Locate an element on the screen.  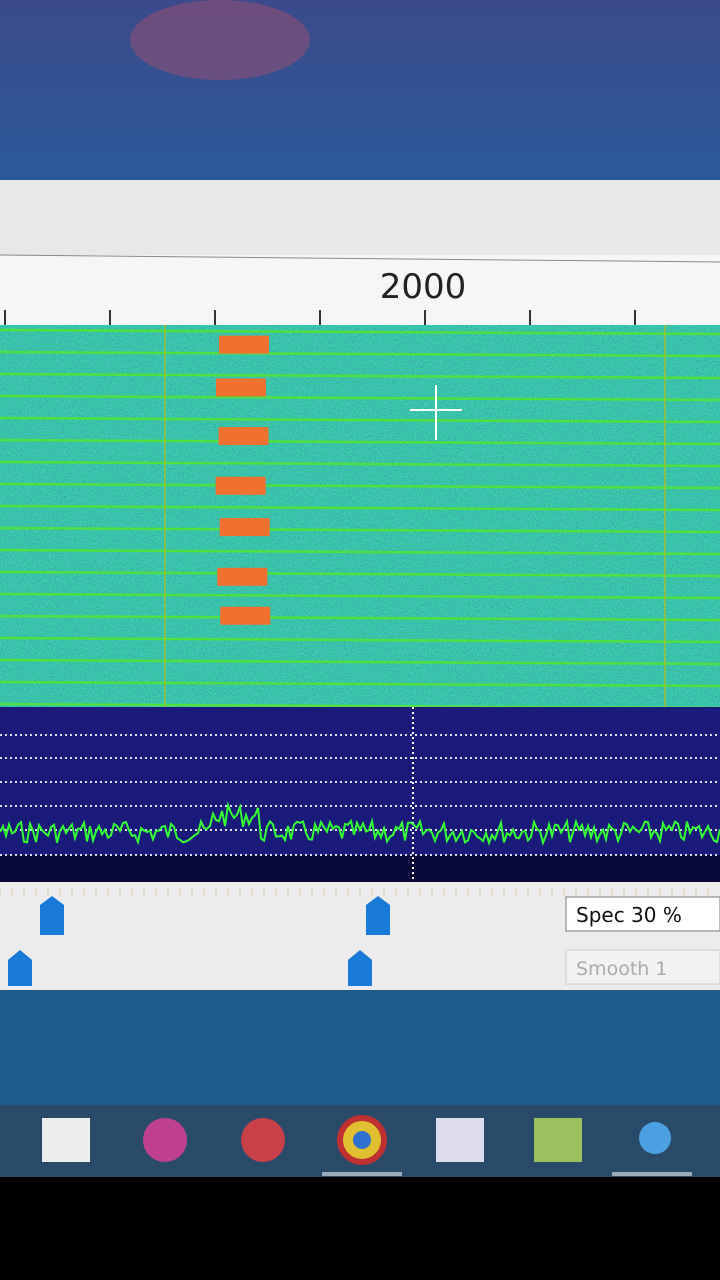
reflection is located at coordinates (220, 40).